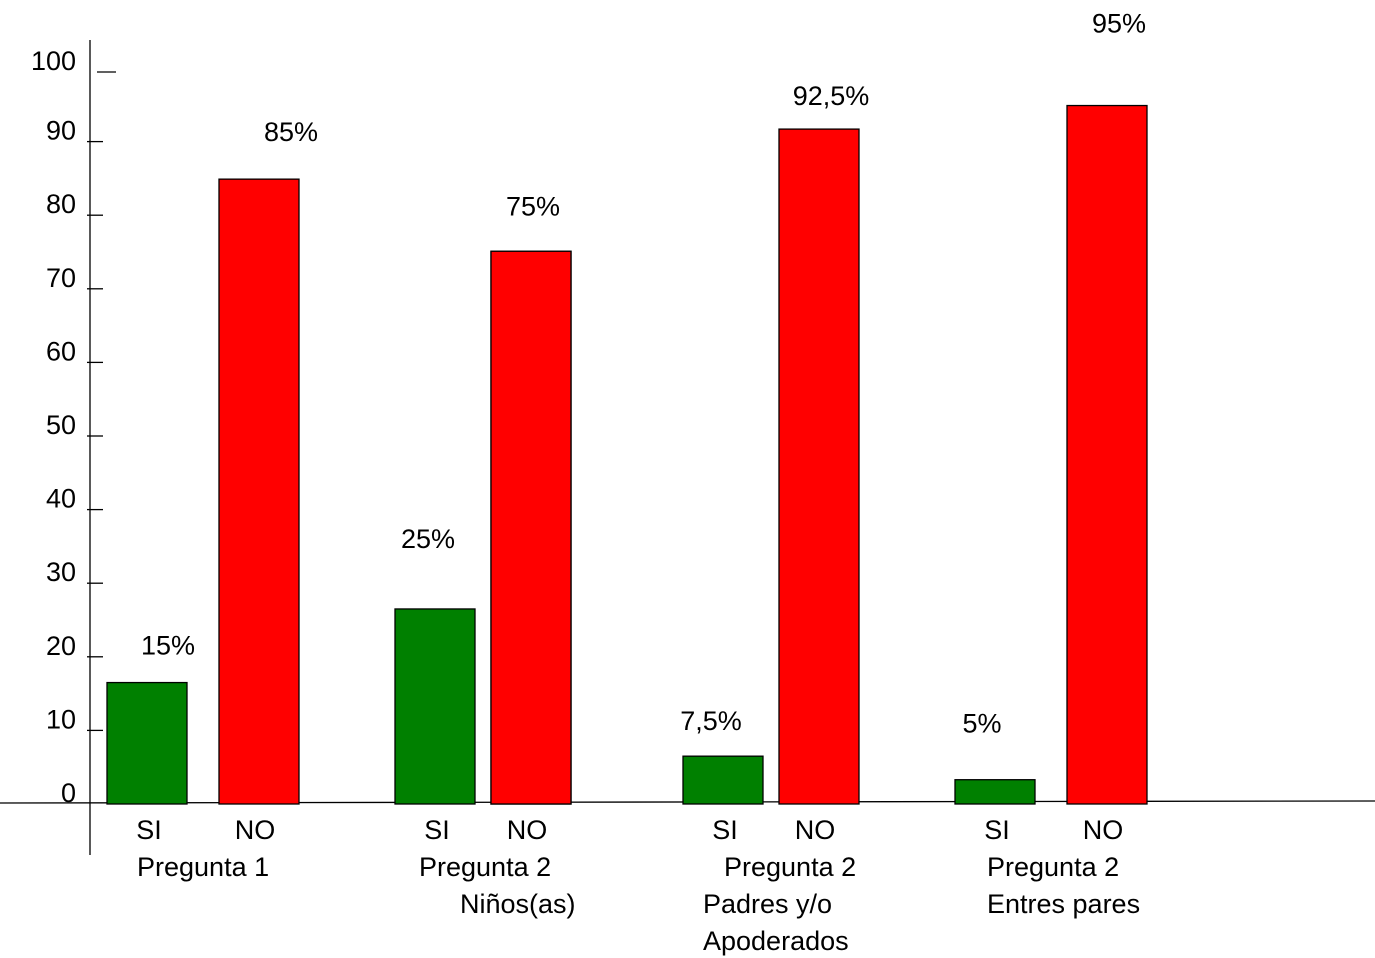 The width and height of the screenshot is (1375, 958). I want to click on y-tick-label: 50, so click(61, 425).